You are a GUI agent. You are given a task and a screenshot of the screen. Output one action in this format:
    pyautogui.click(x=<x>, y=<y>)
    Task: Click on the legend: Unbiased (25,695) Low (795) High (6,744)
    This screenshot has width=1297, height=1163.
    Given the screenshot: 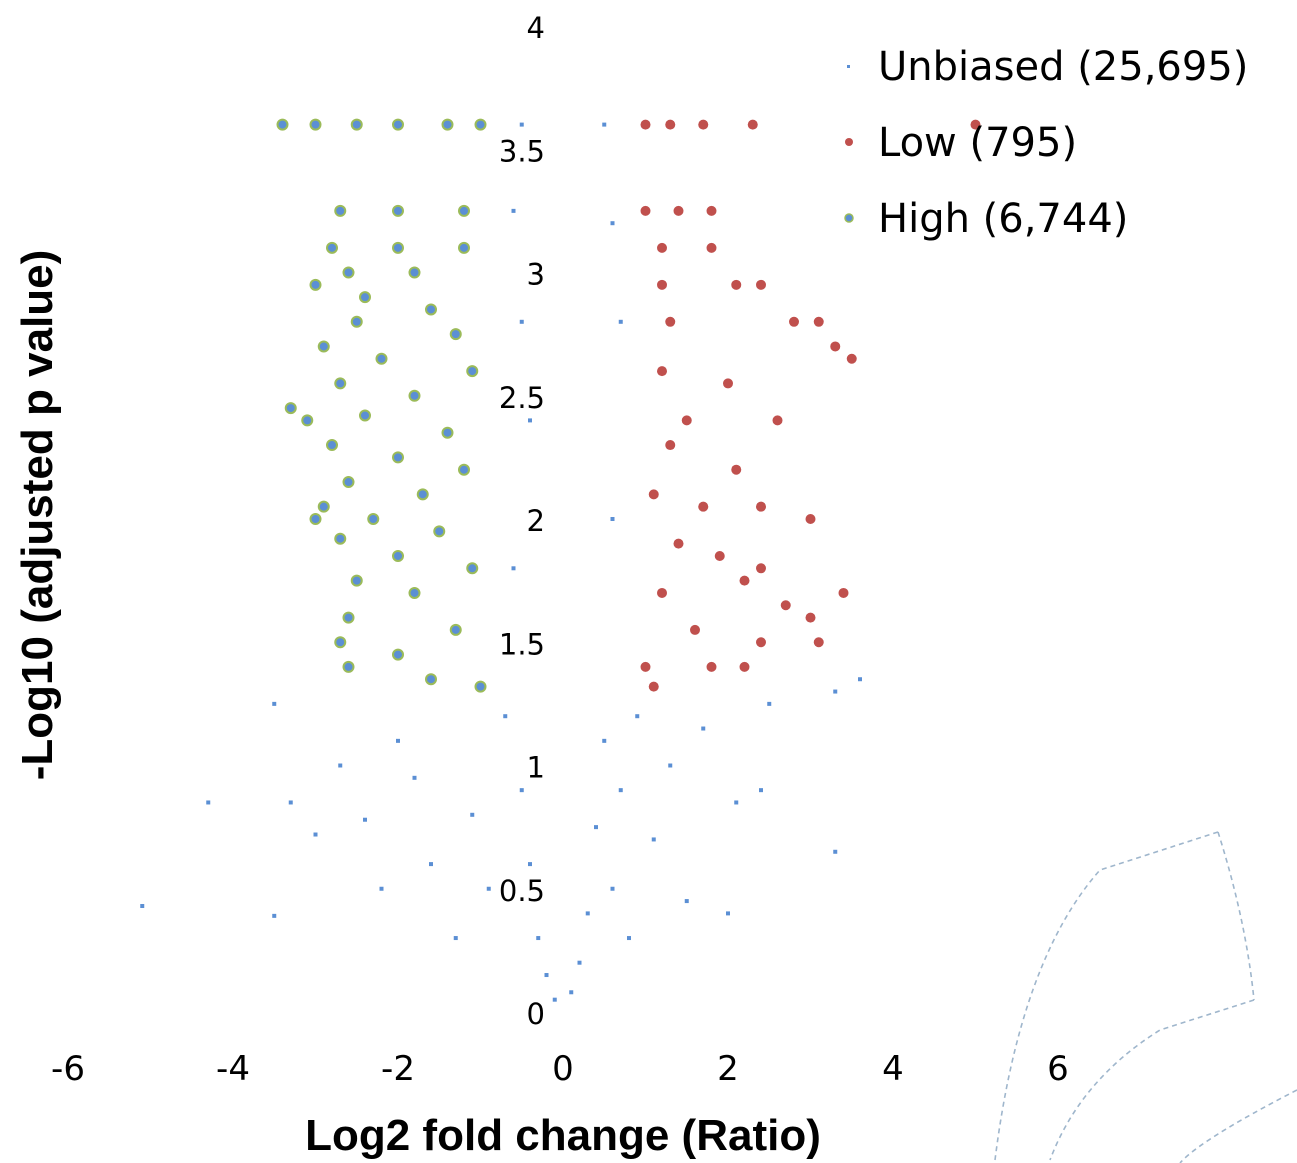 What is the action you would take?
    pyautogui.click(x=1046, y=143)
    